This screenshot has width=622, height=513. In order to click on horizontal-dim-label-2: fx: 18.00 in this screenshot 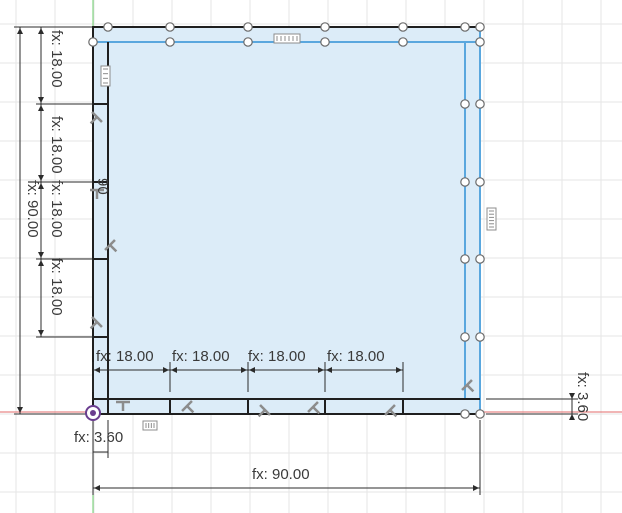, I will do `click(201, 356)`.